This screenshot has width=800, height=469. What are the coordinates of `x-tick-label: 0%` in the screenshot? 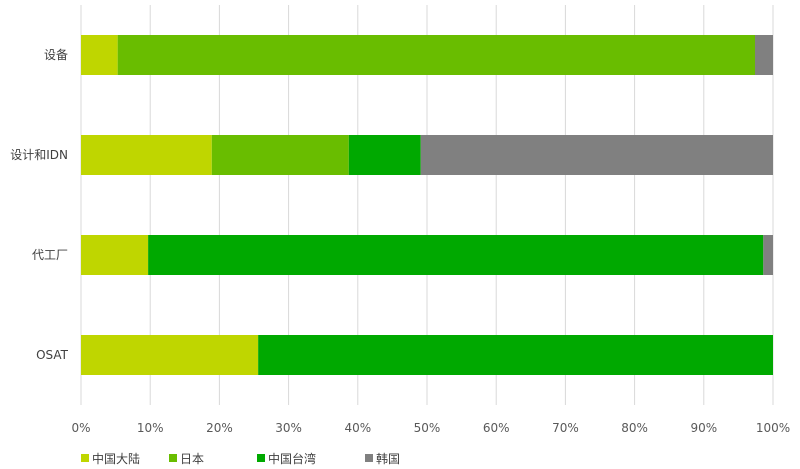 It's located at (80, 428).